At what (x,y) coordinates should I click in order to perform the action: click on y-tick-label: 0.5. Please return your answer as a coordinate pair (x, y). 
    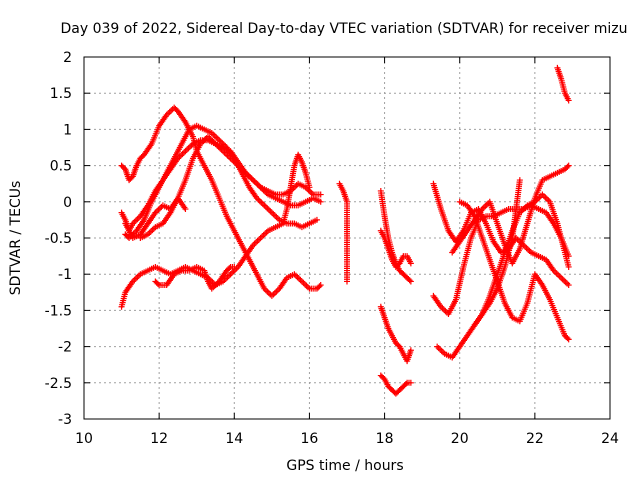
    Looking at the image, I should click on (61, 167).